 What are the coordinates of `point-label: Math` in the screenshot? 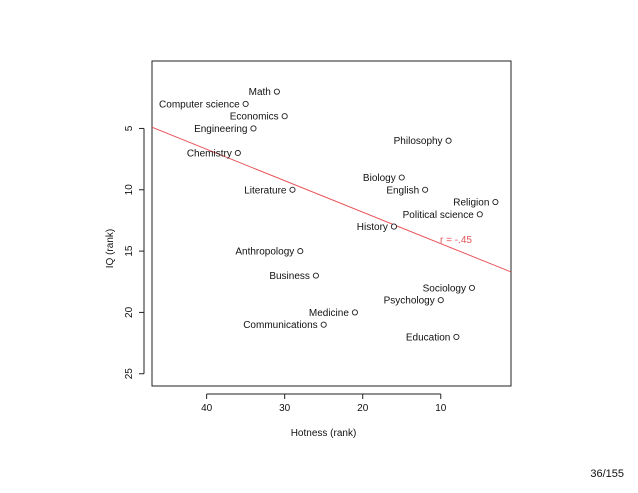 It's located at (260, 92).